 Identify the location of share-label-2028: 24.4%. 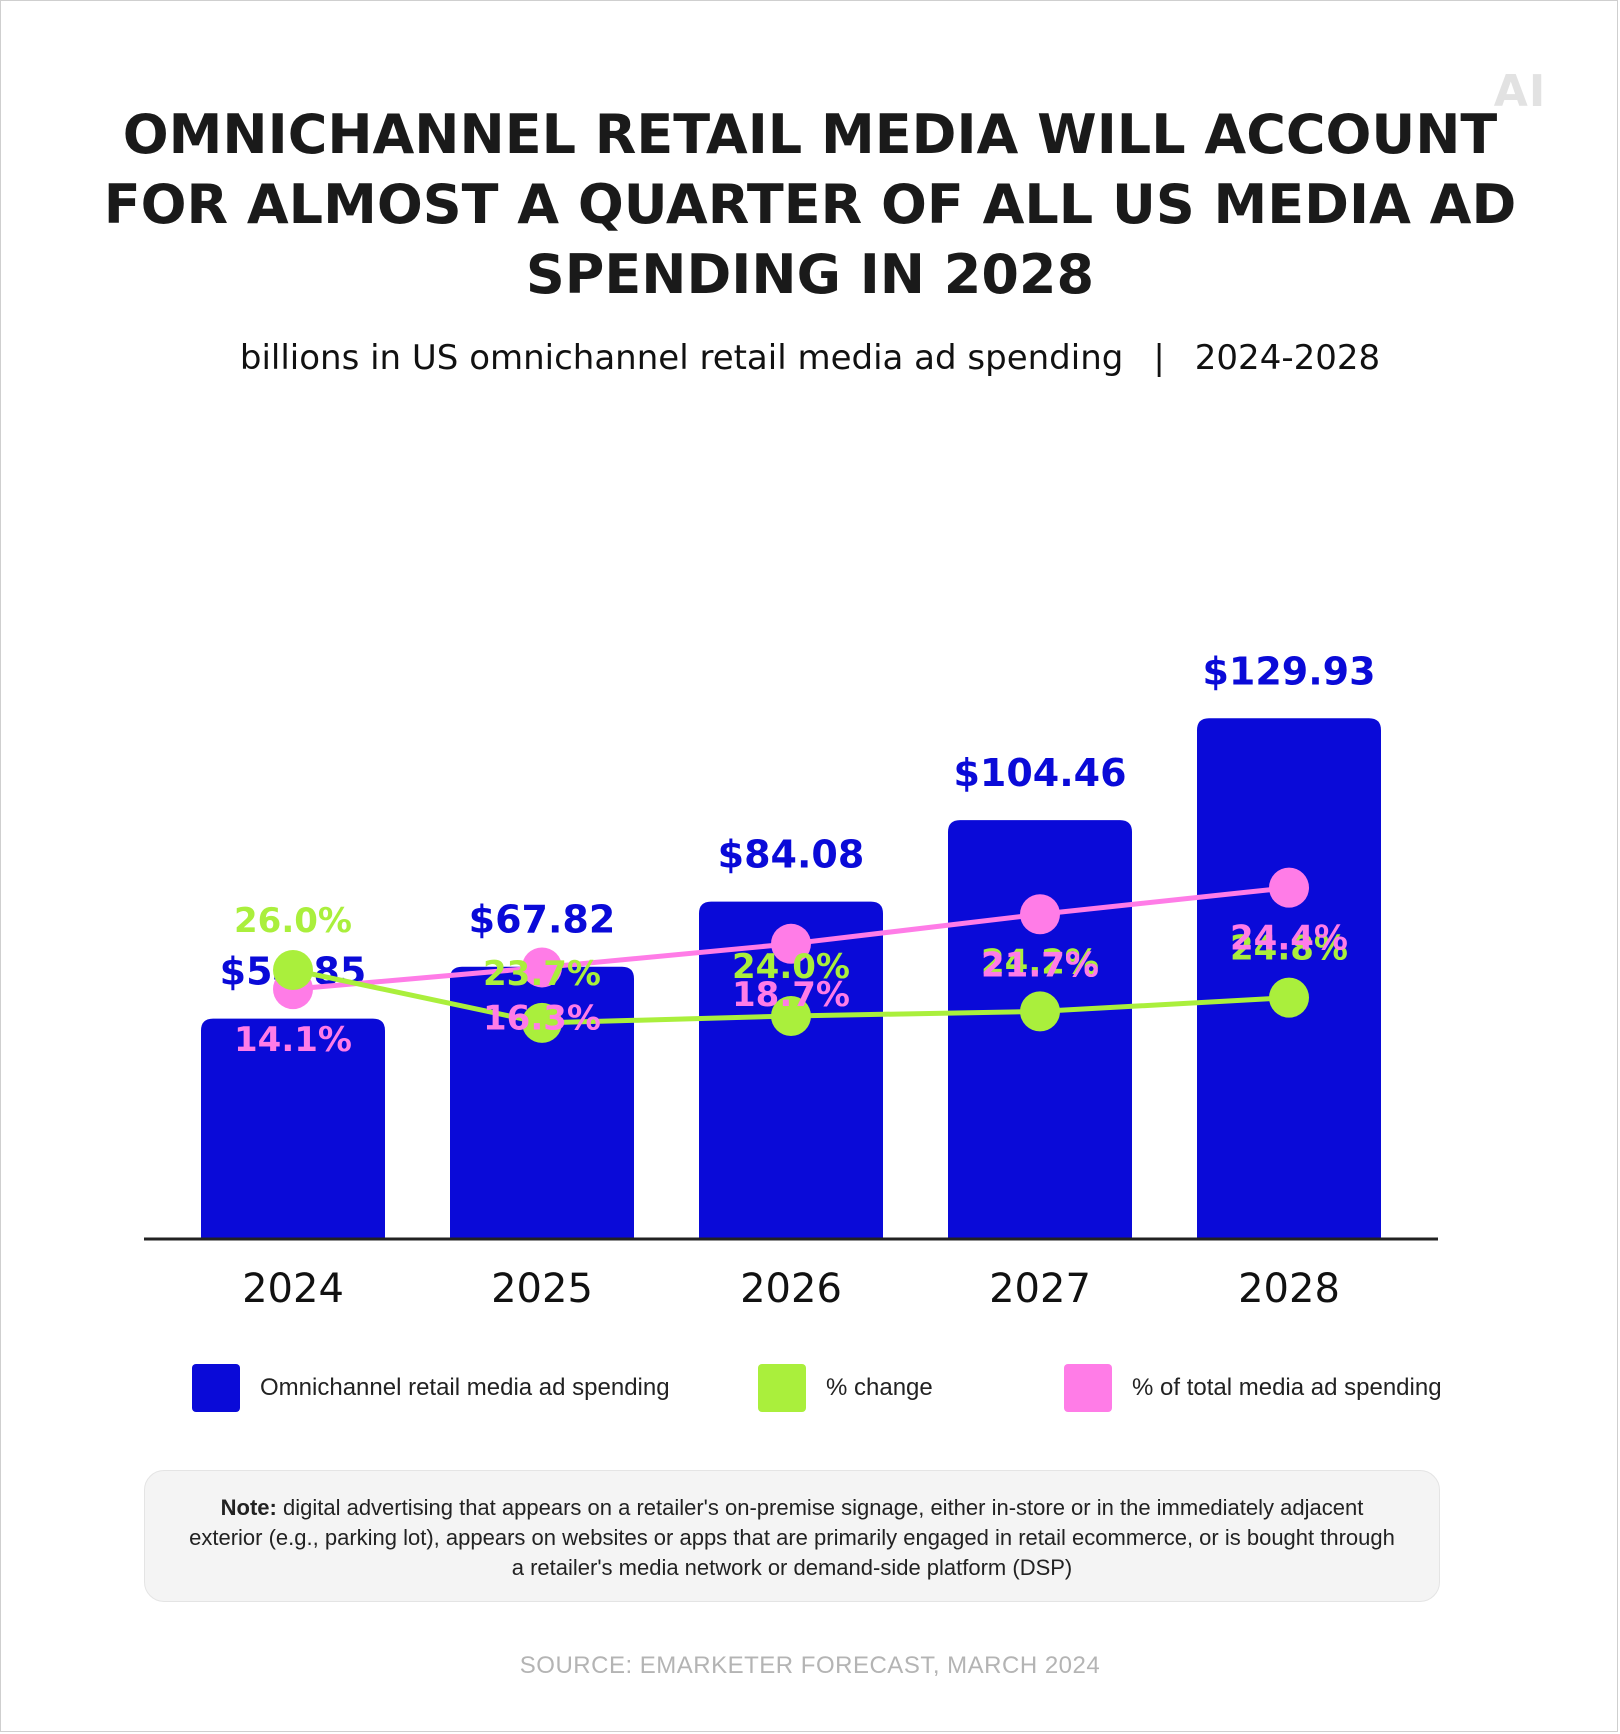
(1289, 939).